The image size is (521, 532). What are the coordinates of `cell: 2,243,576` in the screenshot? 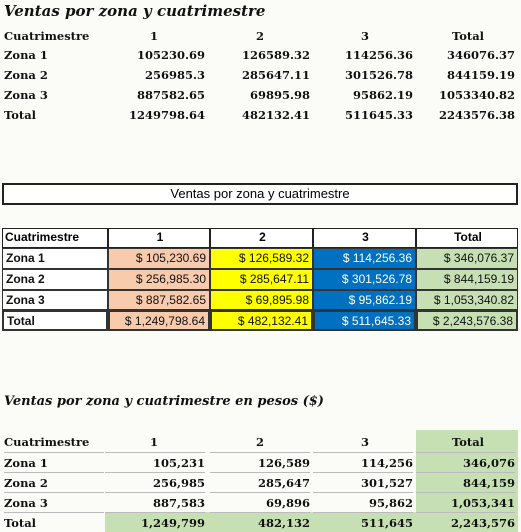 It's located at (465, 522).